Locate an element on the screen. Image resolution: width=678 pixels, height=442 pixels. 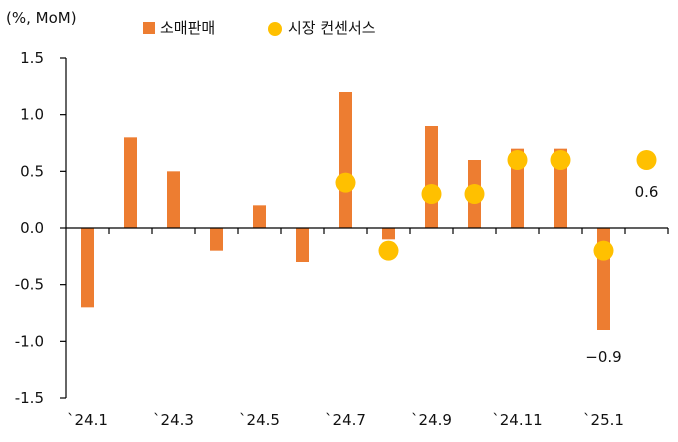
y-tick-label: 1.5 is located at coordinates (32, 58).